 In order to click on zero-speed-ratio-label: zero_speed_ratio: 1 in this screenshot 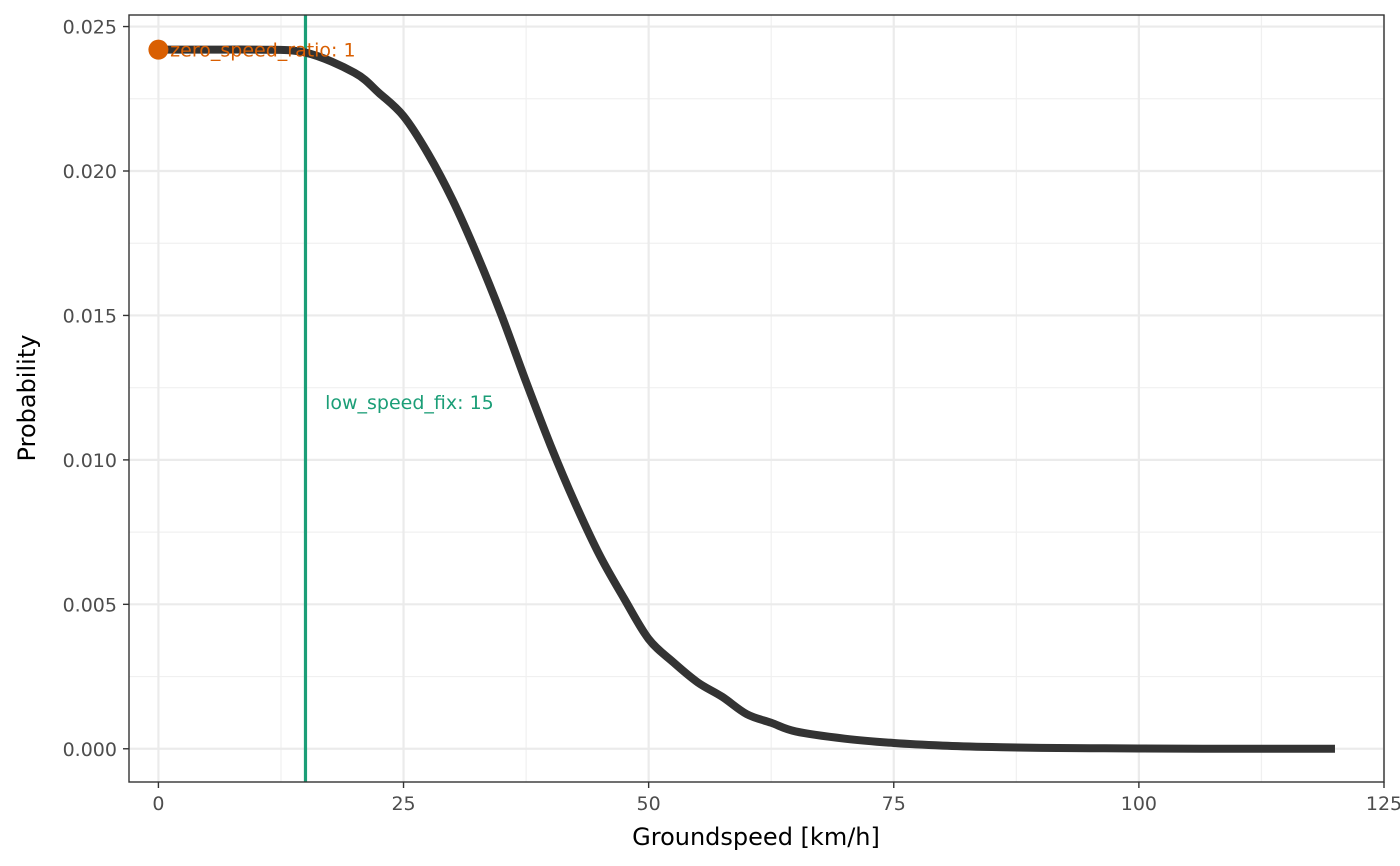, I will do `click(262, 51)`.